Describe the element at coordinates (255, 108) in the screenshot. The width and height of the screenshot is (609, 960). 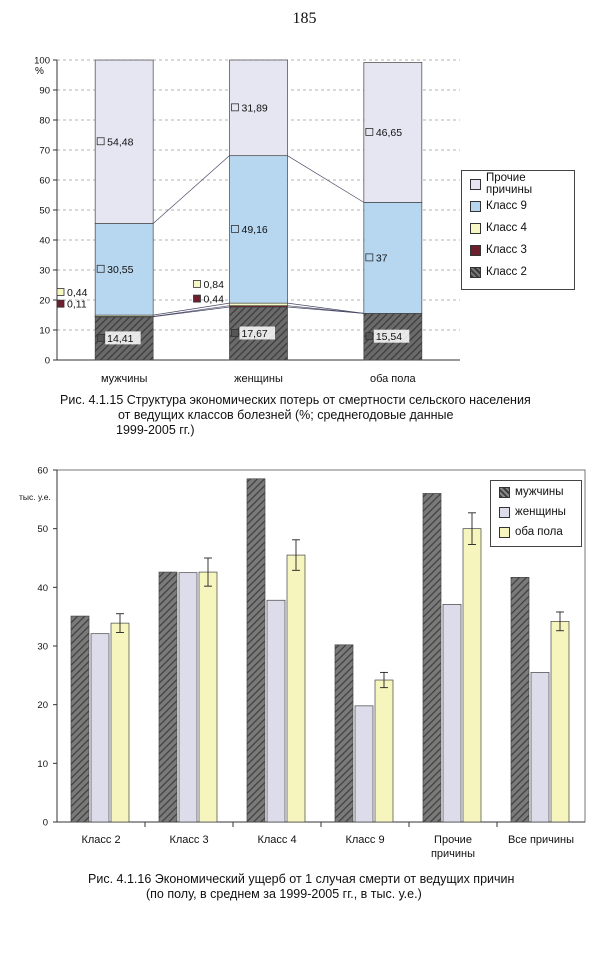
I see `data-label: 31,89` at that location.